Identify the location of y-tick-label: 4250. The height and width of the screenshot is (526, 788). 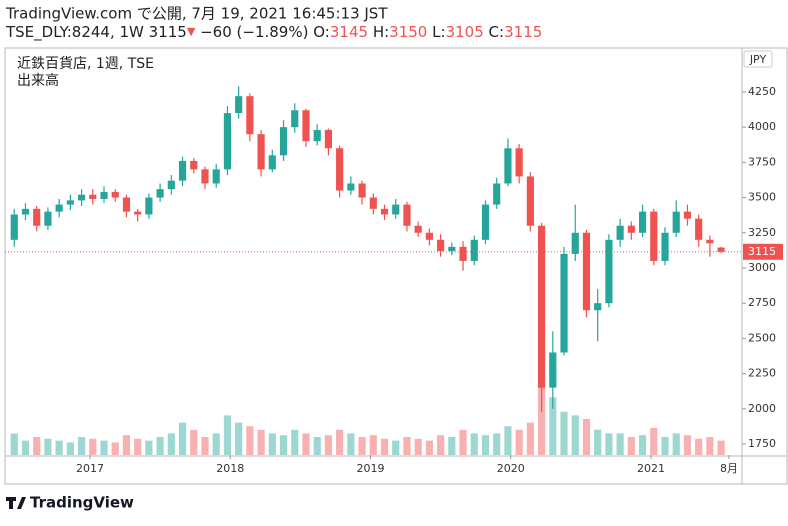
(762, 91).